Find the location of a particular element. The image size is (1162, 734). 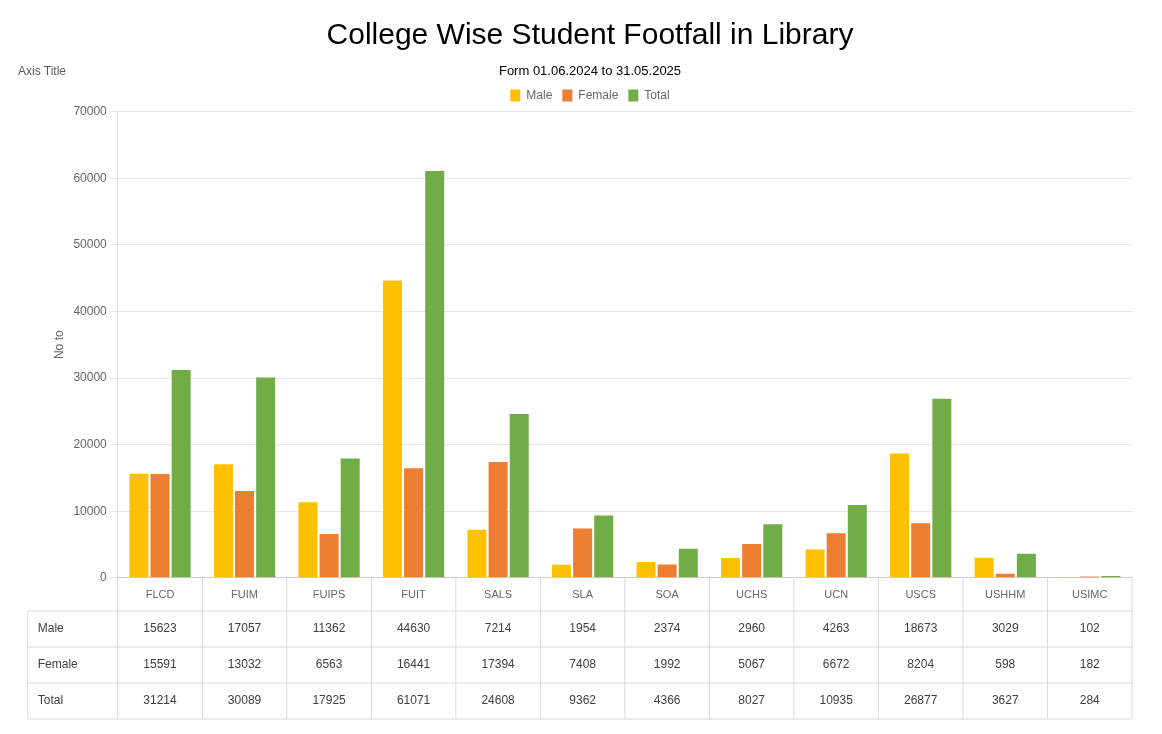

data-label: 18673 is located at coordinates (921, 628).